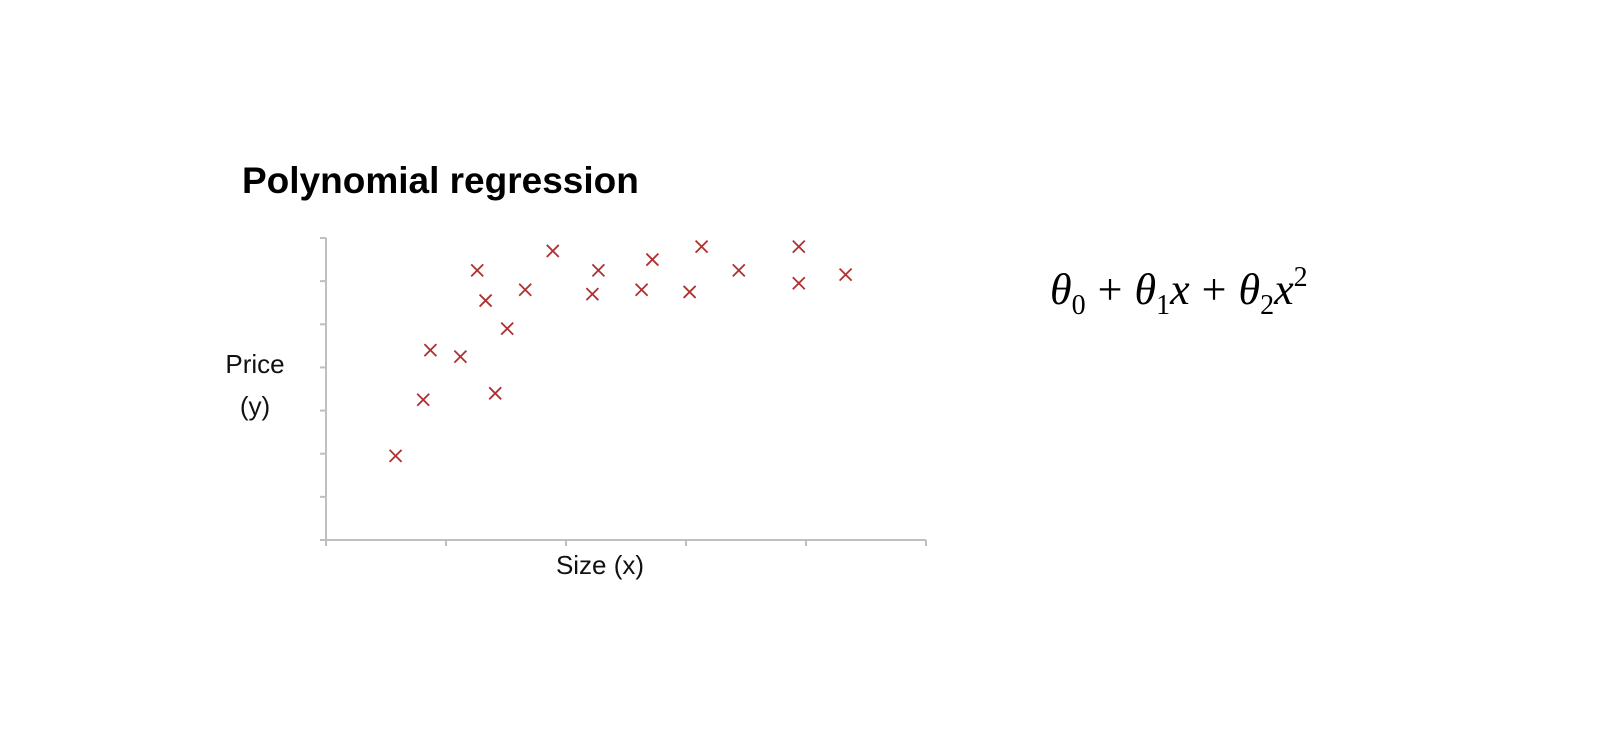 Image resolution: width=1606 pixels, height=736 pixels. Describe the element at coordinates (1163, 305) in the screenshot. I see `subscript-1: 1` at that location.